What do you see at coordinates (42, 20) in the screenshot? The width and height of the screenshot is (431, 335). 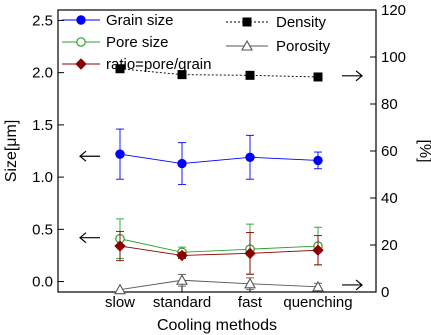 I see `y-left-tick-label: 2.5` at bounding box center [42, 20].